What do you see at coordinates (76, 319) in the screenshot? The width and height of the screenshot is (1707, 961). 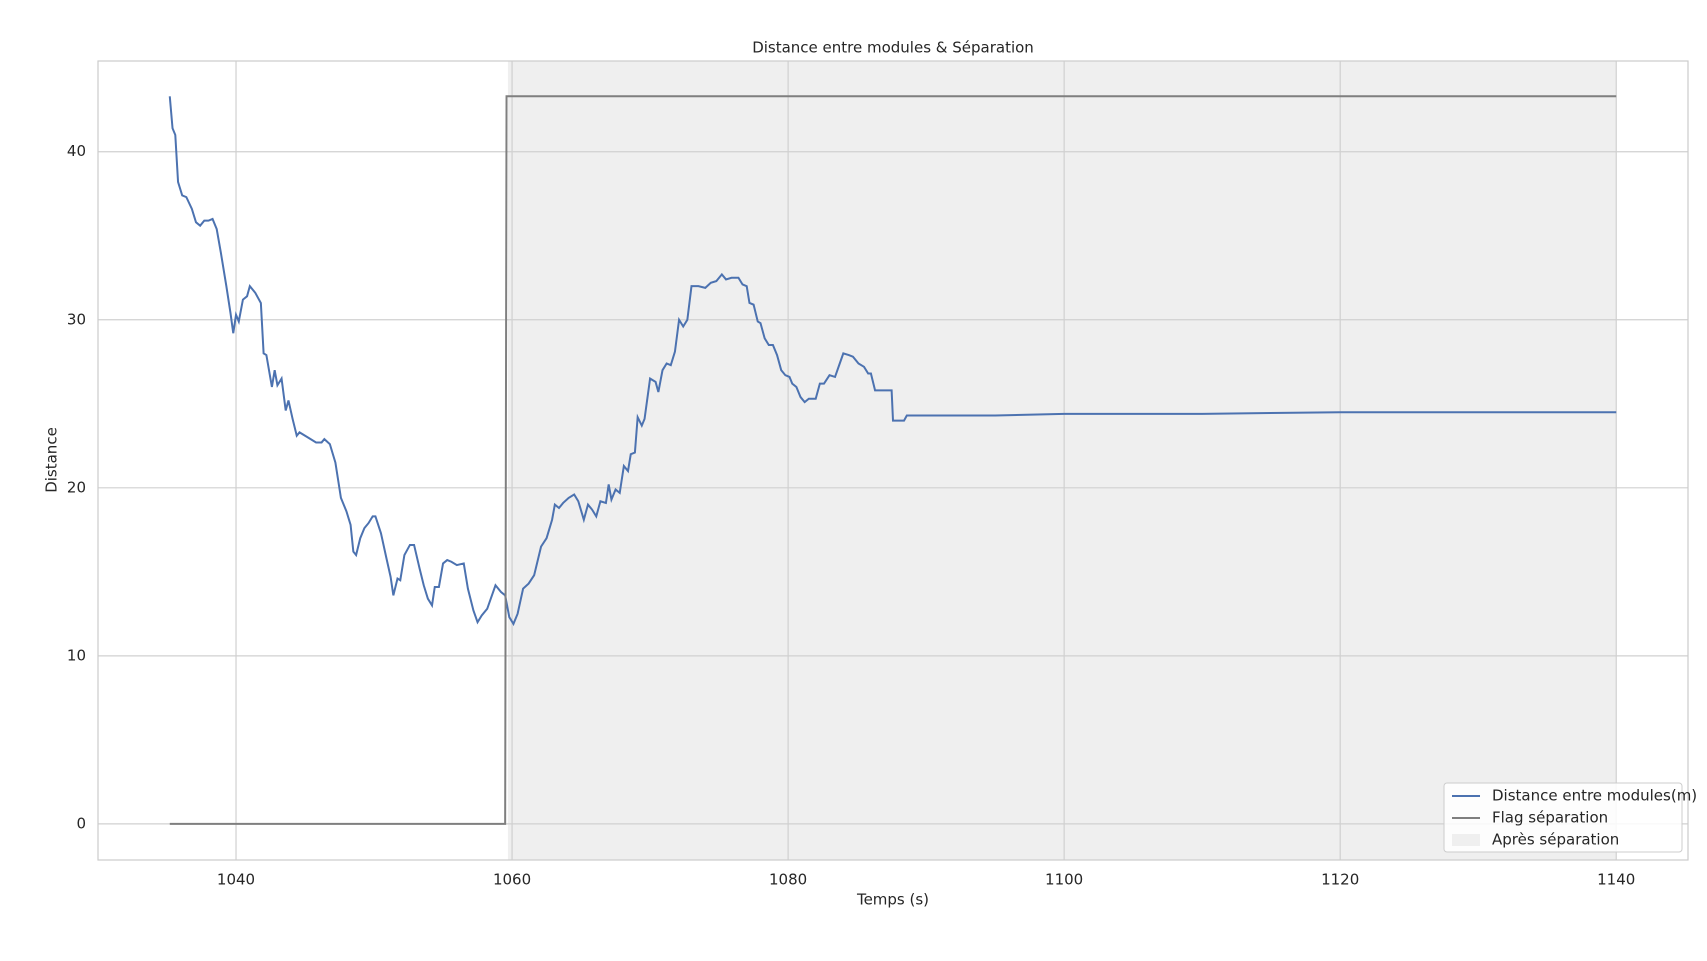 I see `y-tick-label: 30` at bounding box center [76, 319].